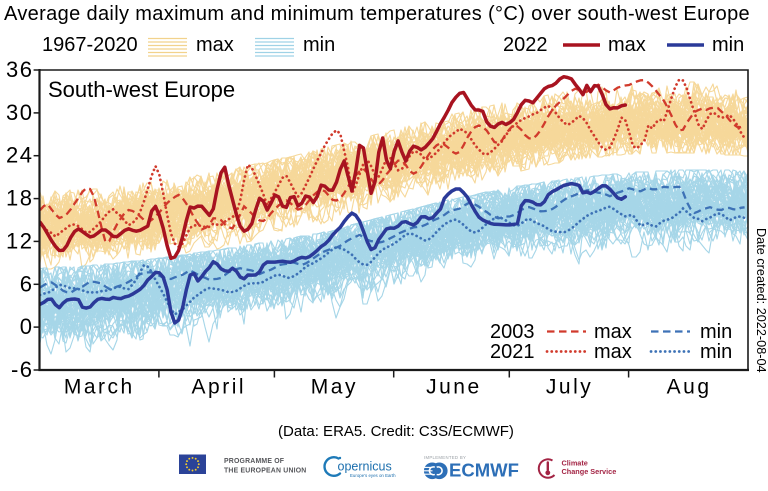 The image size is (768, 491). What do you see at coordinates (512, 352) in the screenshot?
I see `svg-text: 2021` at bounding box center [512, 352].